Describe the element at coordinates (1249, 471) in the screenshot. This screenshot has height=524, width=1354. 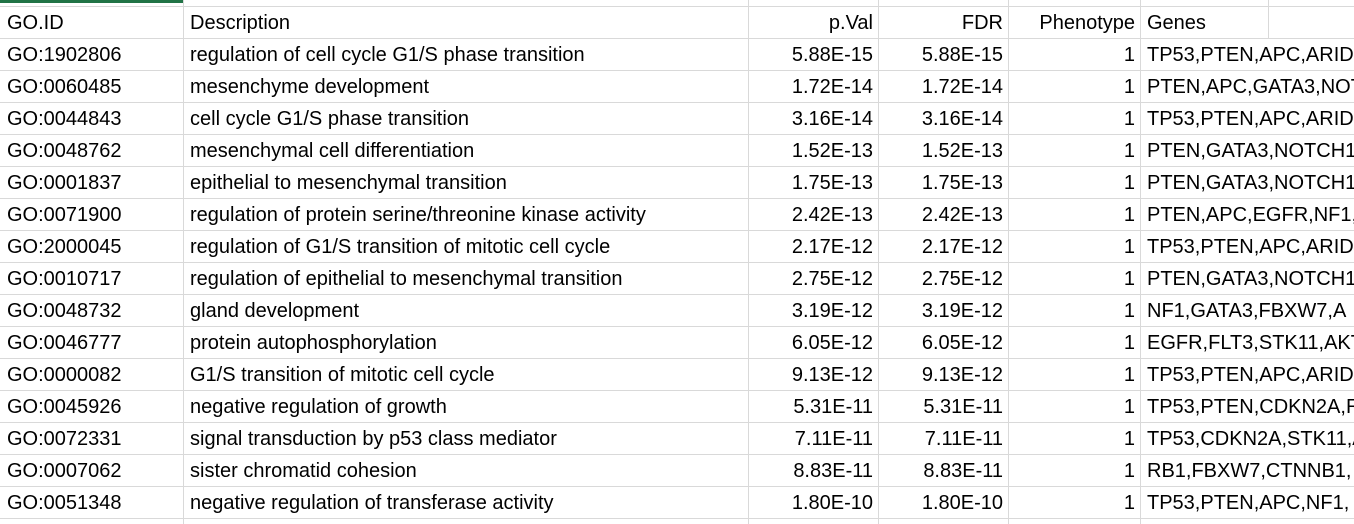
I see `table-cell: RB1,FBXW7,CTNNB1,` at that location.